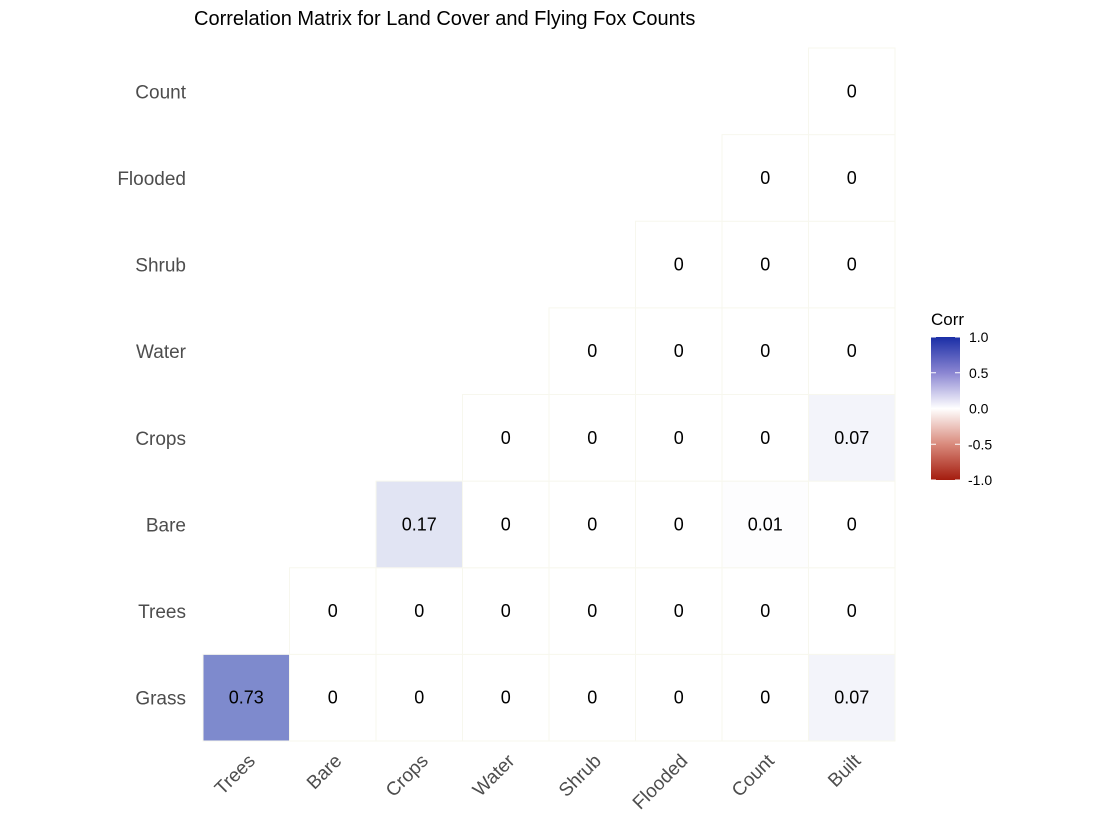 The height and width of the screenshot is (836, 1118). What do you see at coordinates (753, 775) in the screenshot?
I see `x-tick-label-count: Count` at bounding box center [753, 775].